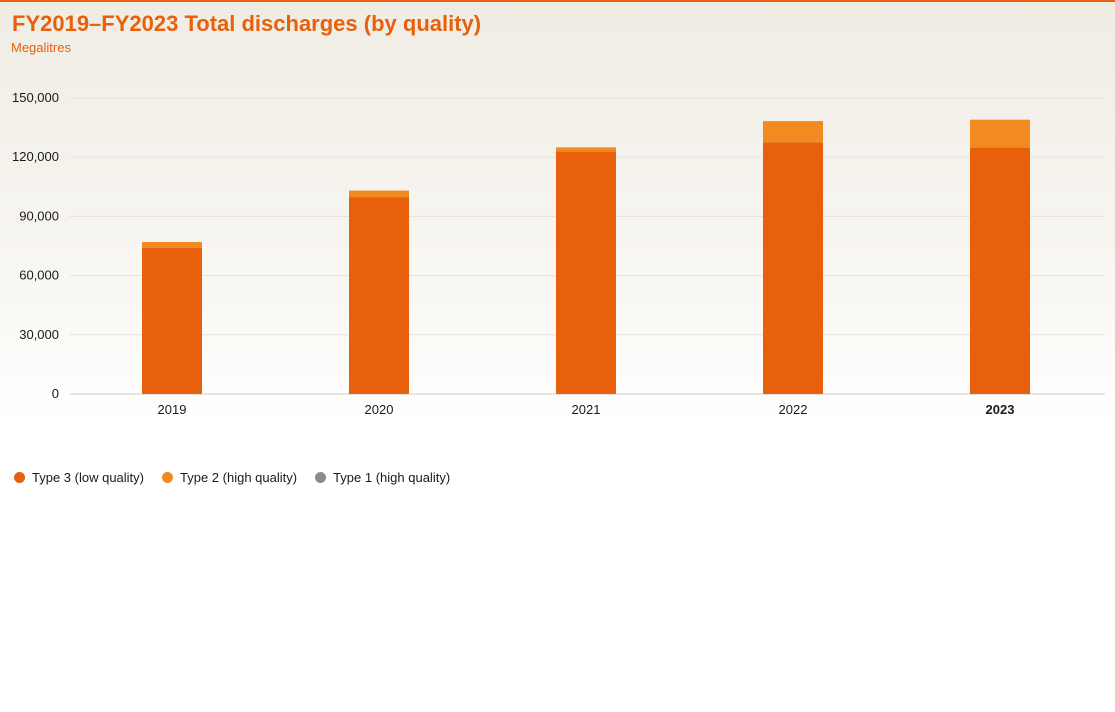  I want to click on y-tick-label: 150,000, so click(35, 97).